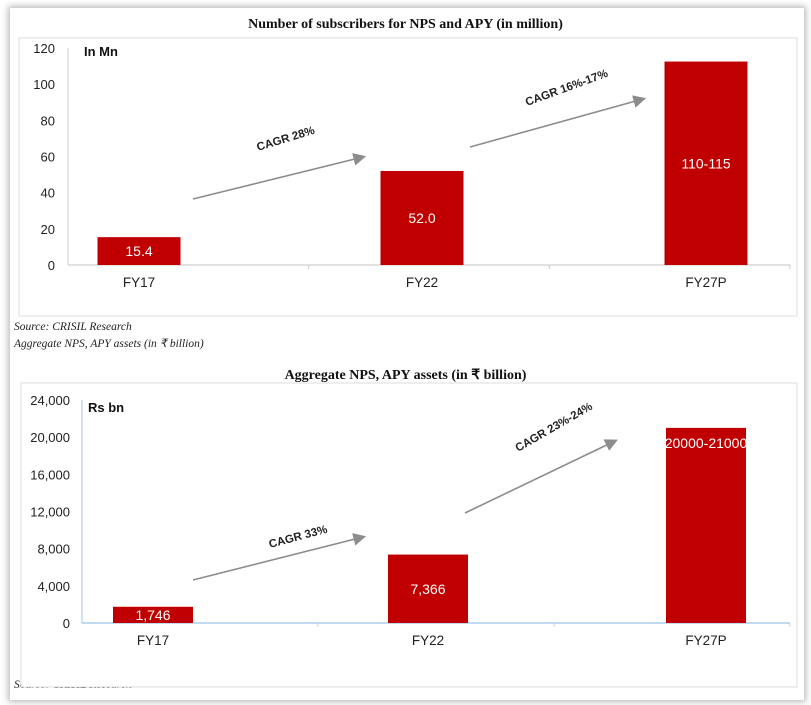  I want to click on chart1-y-tick-label: 0, so click(51, 265).